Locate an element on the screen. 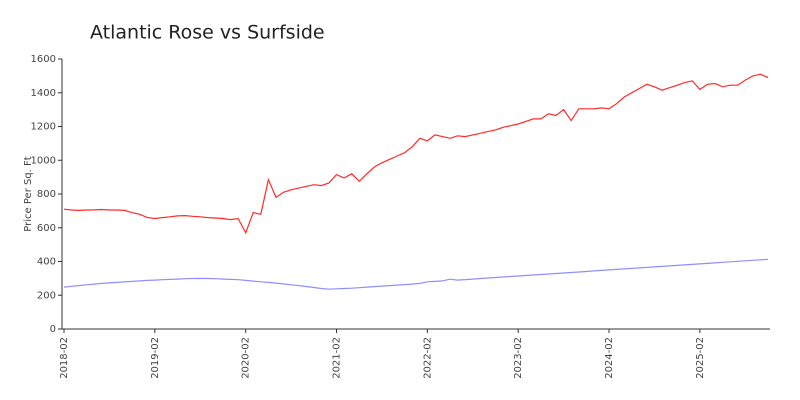  x-tick-label: 2024-02 is located at coordinates (609, 358).